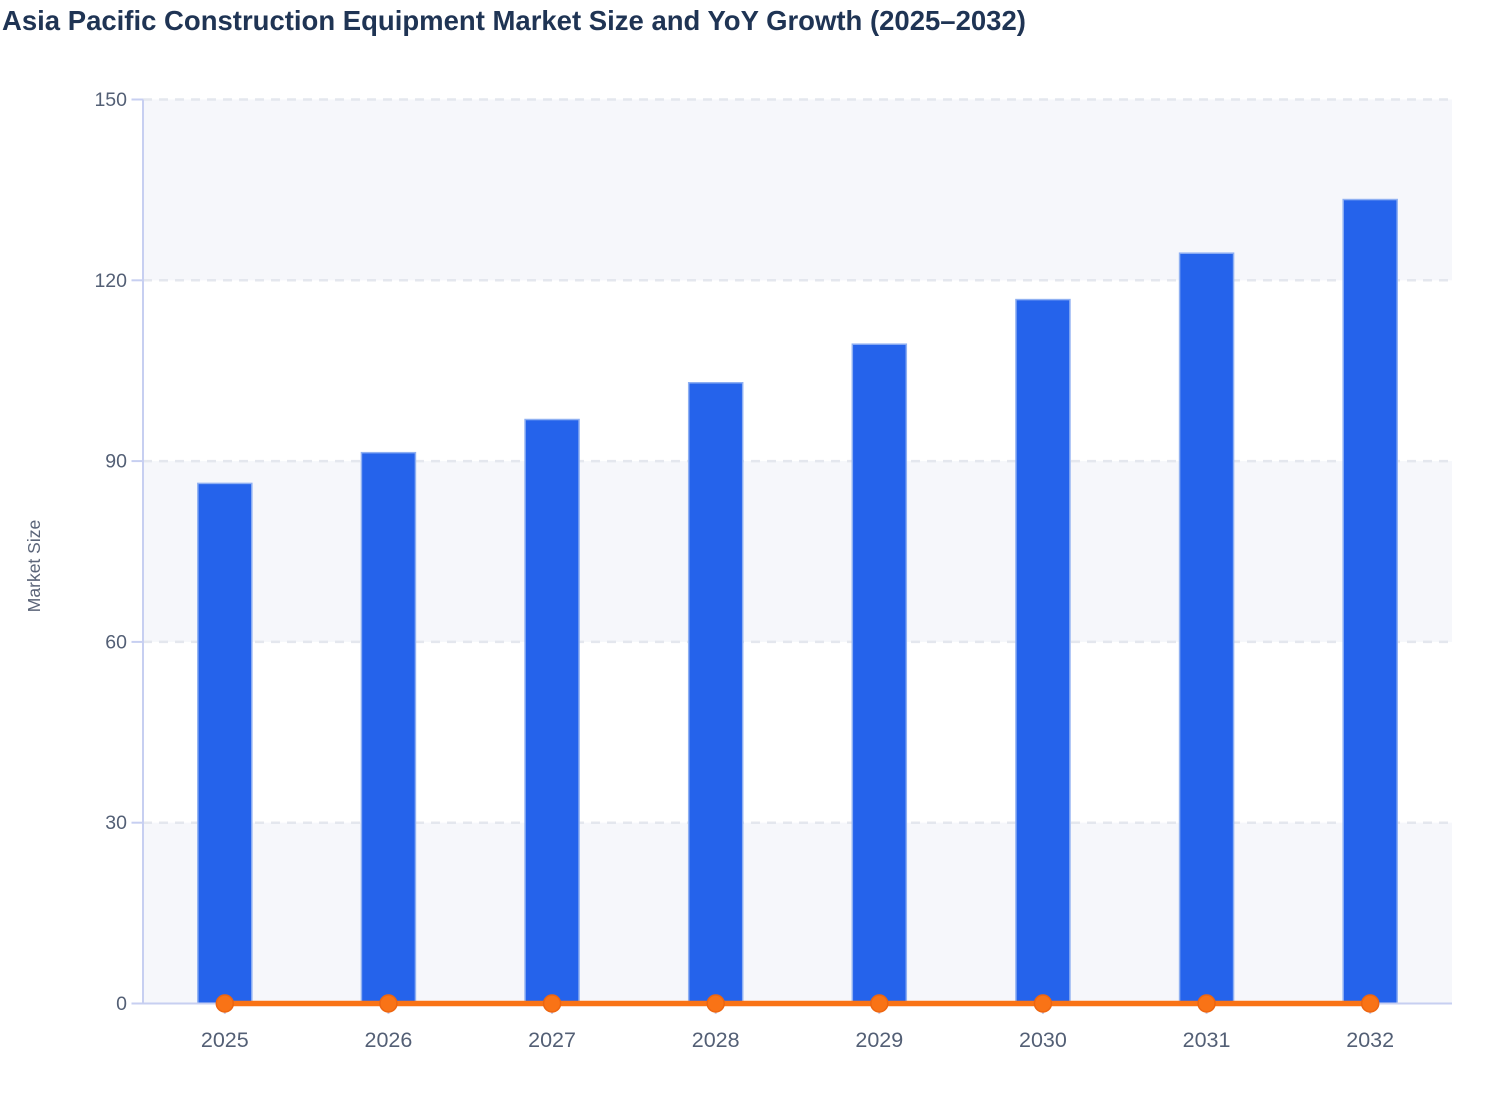 This screenshot has width=1508, height=1120. Describe the element at coordinates (225, 1040) in the screenshot. I see `x-tick-label-2025: 2025` at that location.